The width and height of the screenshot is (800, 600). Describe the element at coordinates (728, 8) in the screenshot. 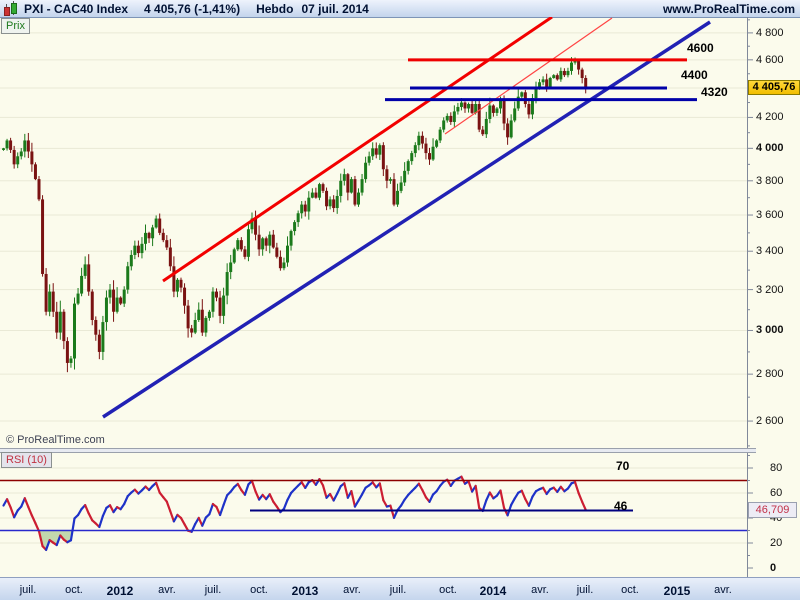

I see `website-label: www.ProRealTime.com` at that location.